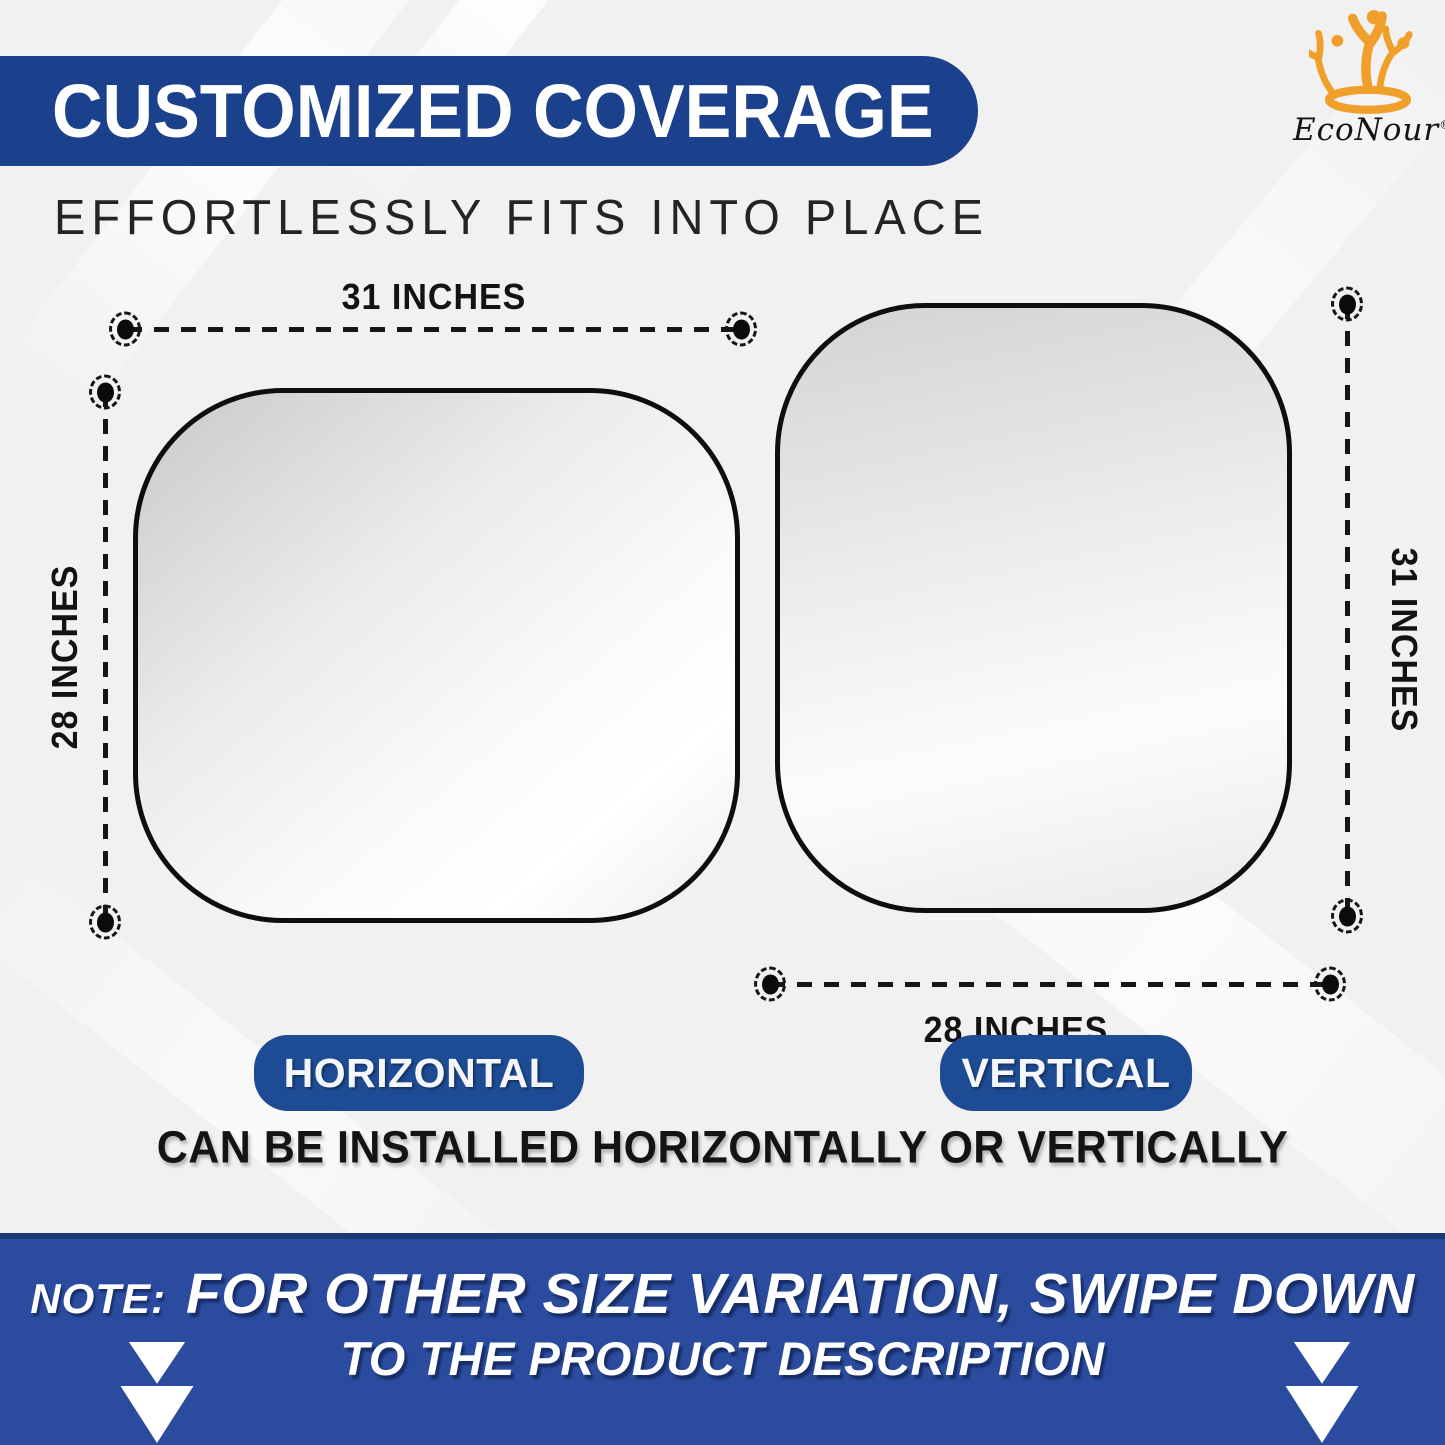 This screenshot has width=1445, height=1445. I want to click on vertical-pill: VERTICAL, so click(1066, 1073).